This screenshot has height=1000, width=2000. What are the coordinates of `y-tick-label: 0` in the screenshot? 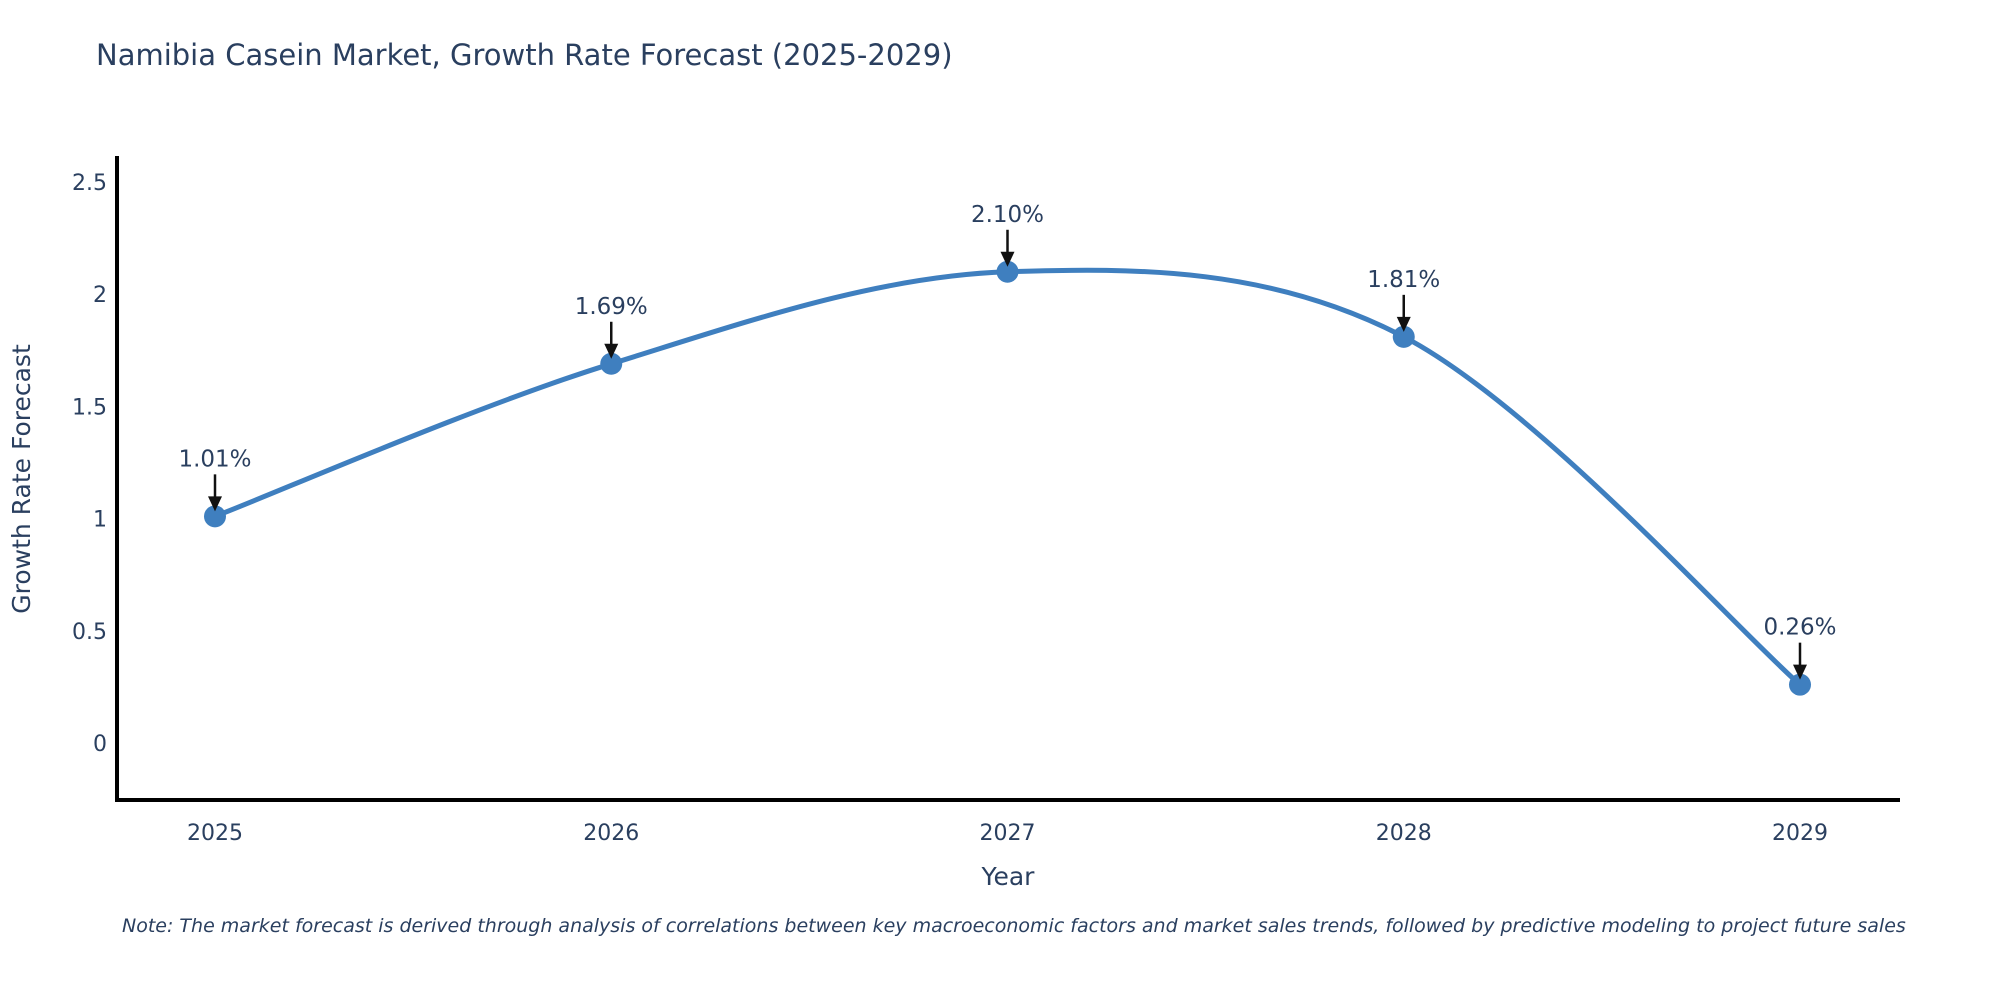 It's located at (100, 744).